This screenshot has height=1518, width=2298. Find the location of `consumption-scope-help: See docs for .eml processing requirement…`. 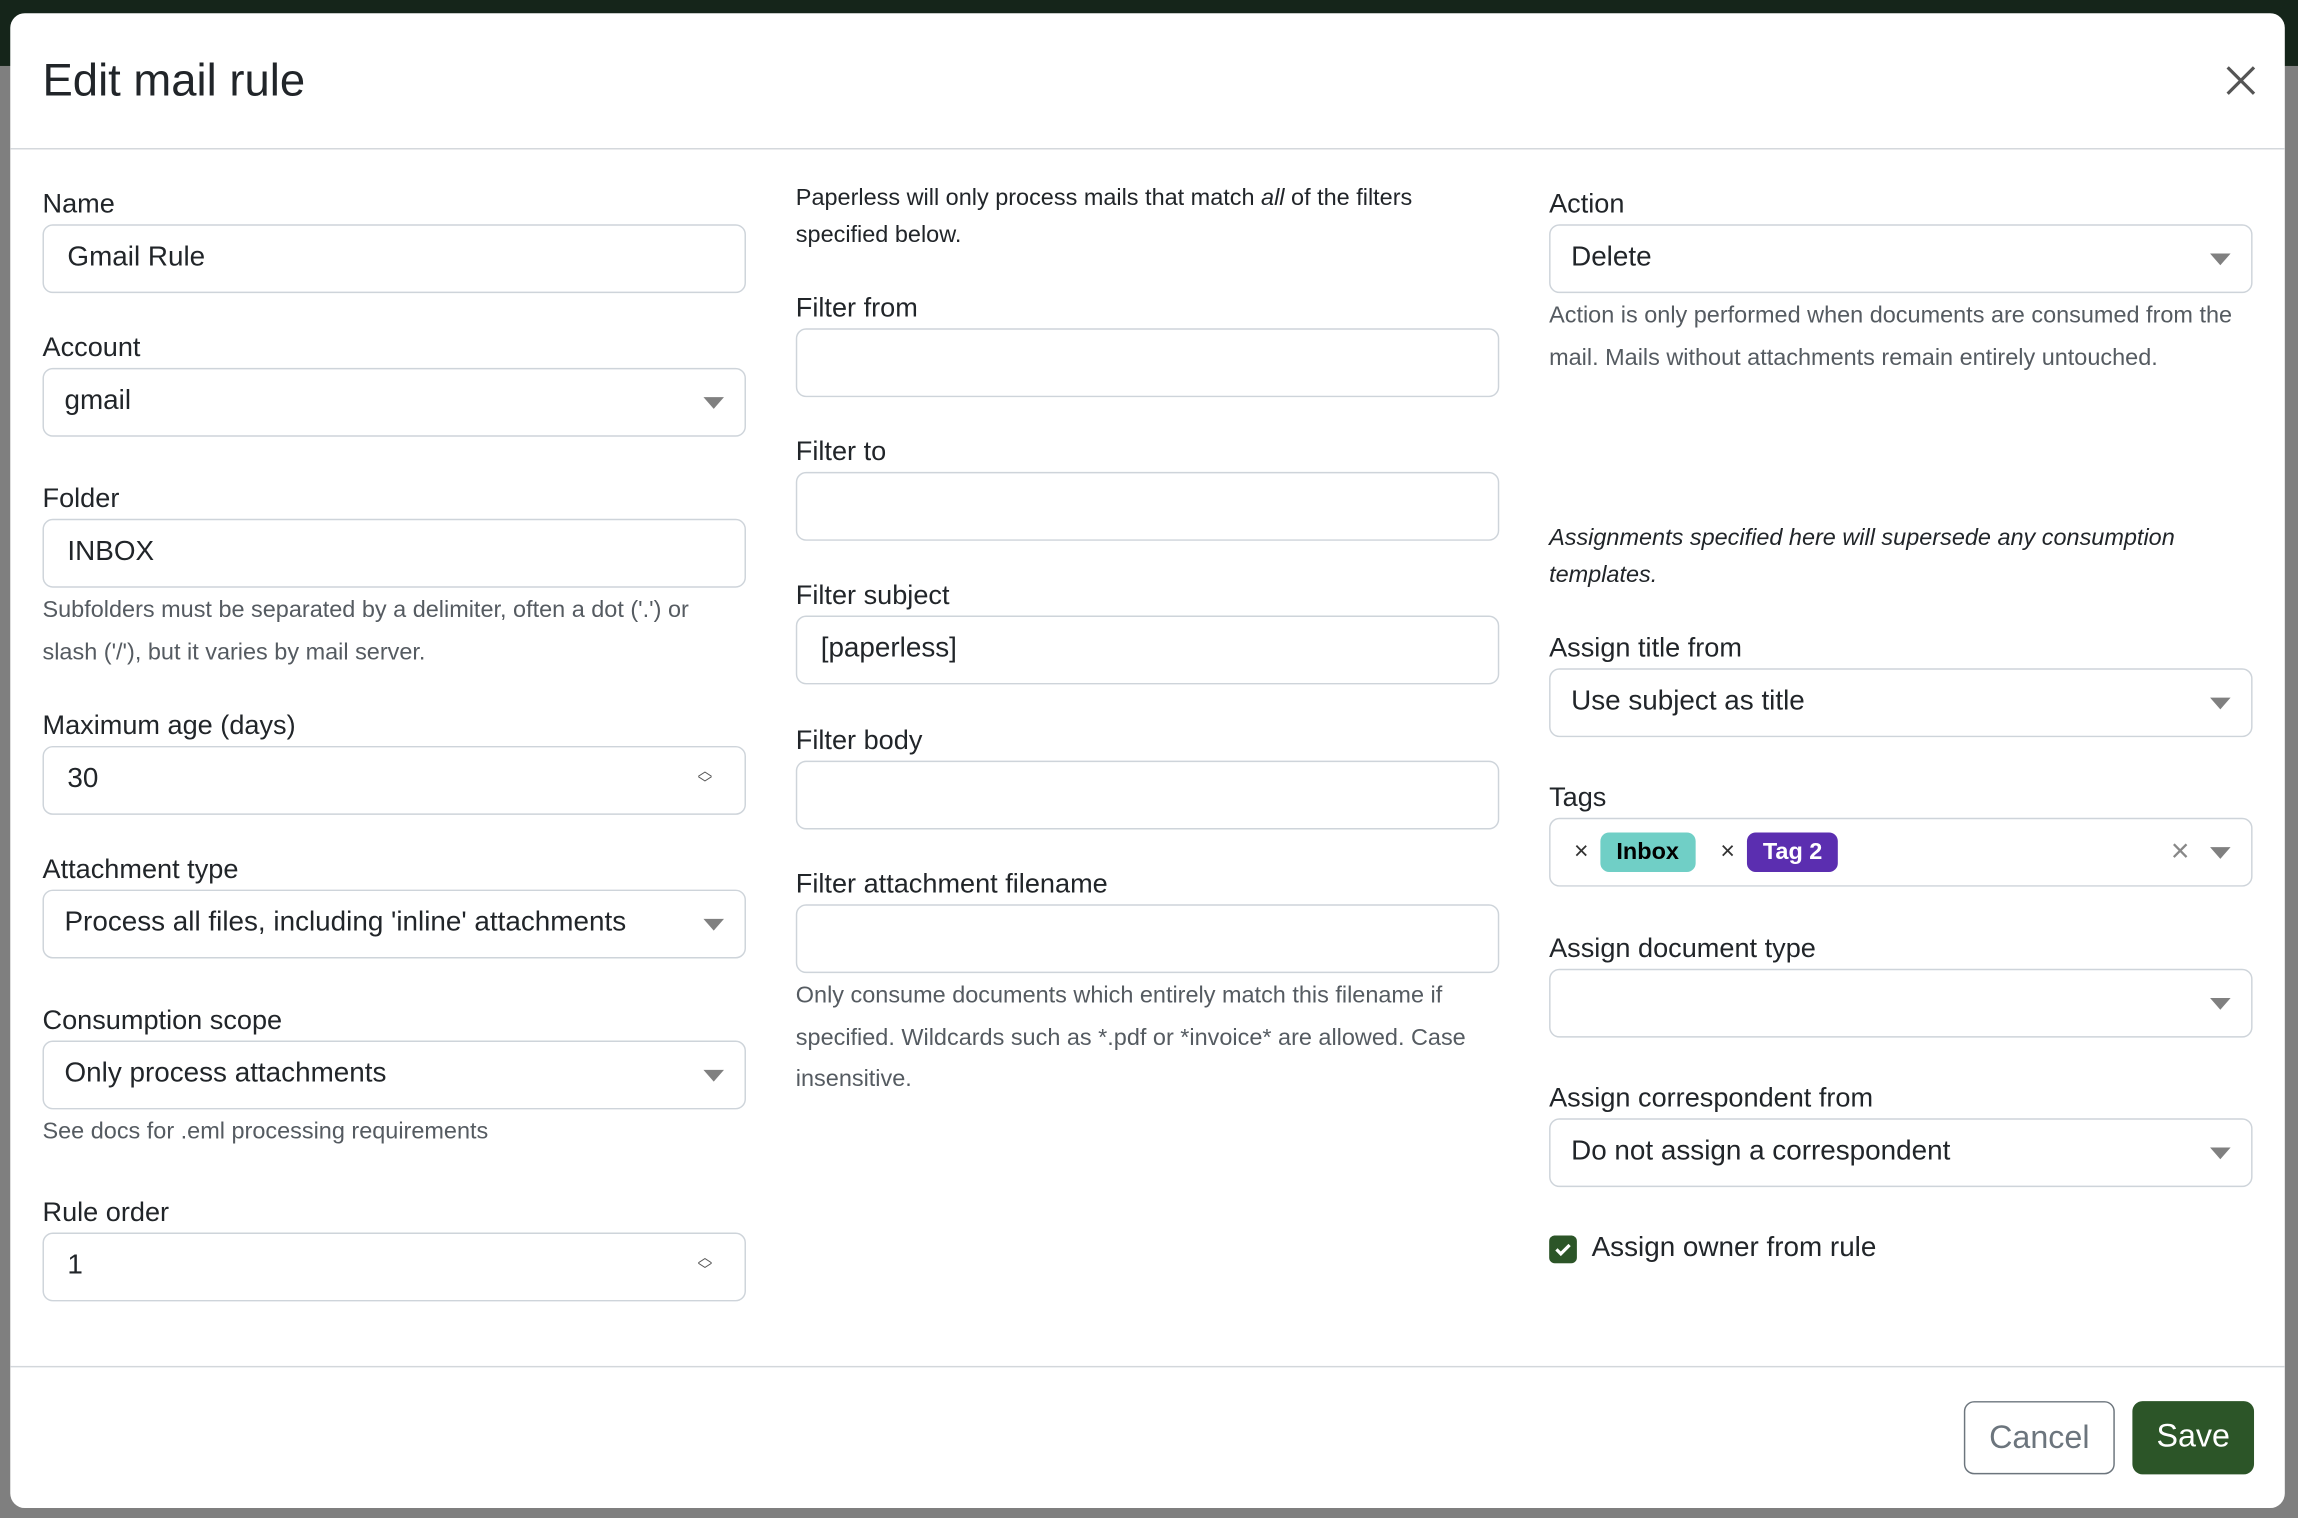

consumption-scope-help: See docs for .eml processing requirement… is located at coordinates (265, 1132).